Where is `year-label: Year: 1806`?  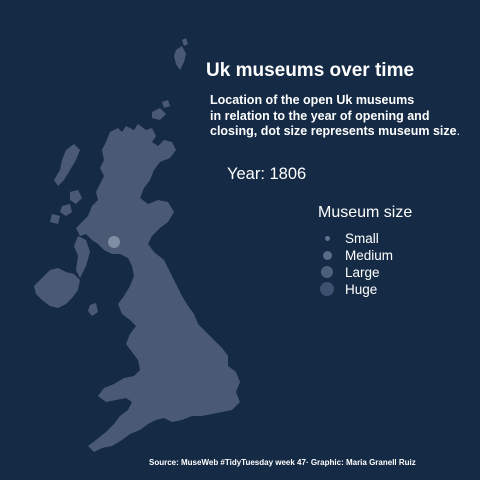 year-label: Year: 1806 is located at coordinates (267, 174).